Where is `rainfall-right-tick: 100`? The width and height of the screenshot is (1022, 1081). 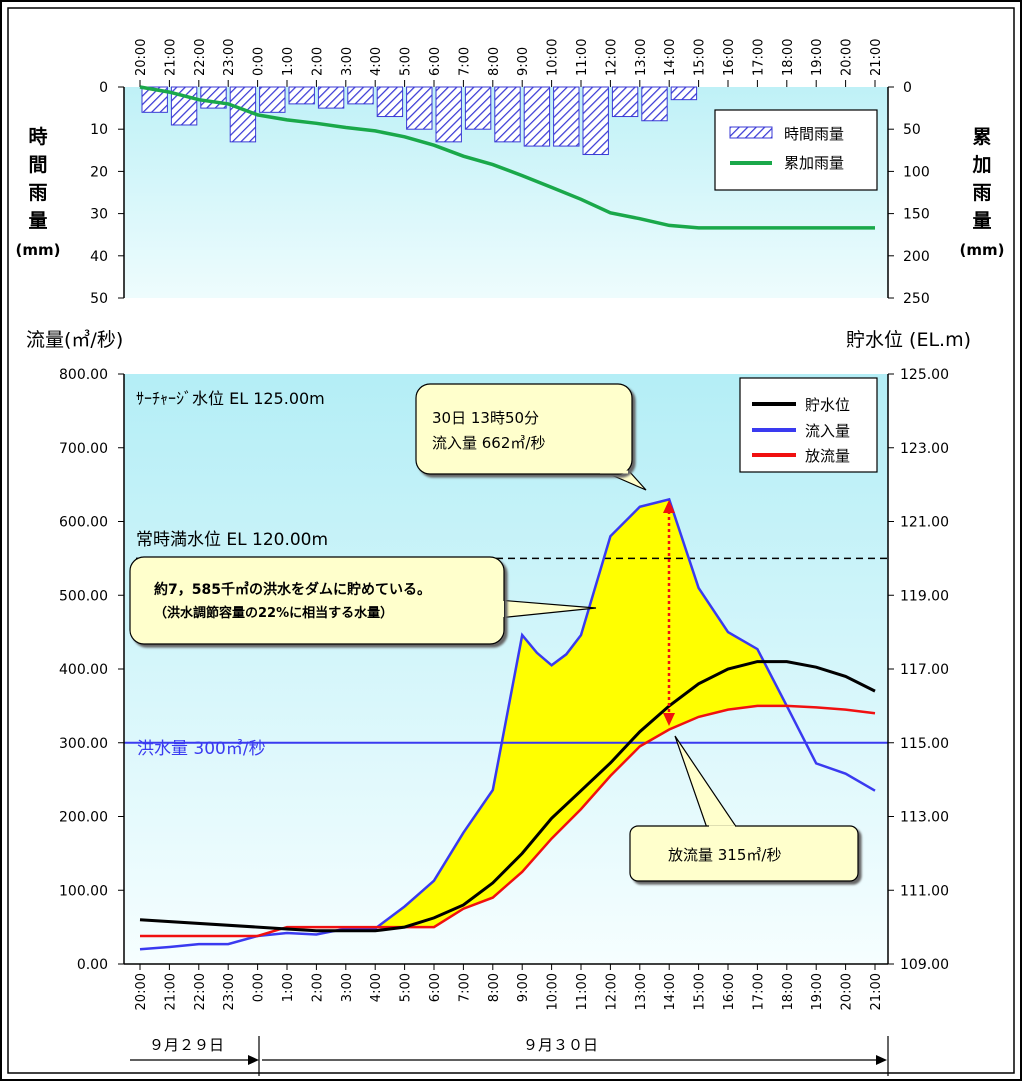
rainfall-right-tick: 100 is located at coordinates (916, 172).